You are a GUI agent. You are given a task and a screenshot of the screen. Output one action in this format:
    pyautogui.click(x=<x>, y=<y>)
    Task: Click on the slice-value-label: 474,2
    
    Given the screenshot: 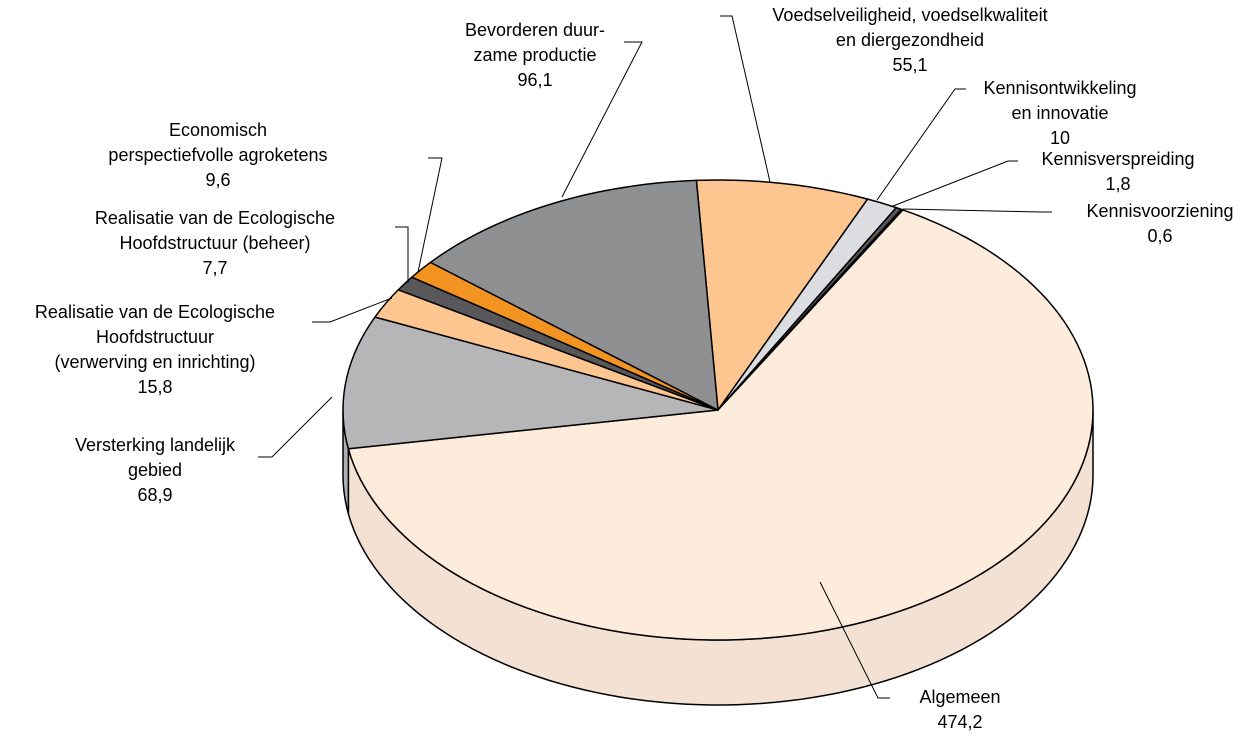 What is the action you would take?
    pyautogui.click(x=960, y=722)
    